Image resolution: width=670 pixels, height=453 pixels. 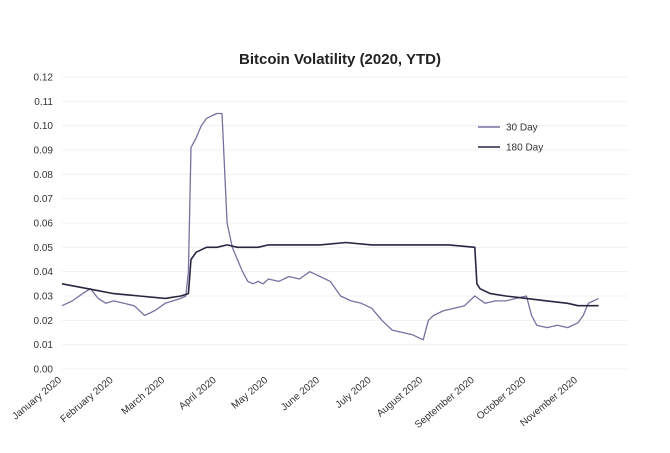 What do you see at coordinates (44, 151) in the screenshot?
I see `y-tick-label: 0.09` at bounding box center [44, 151].